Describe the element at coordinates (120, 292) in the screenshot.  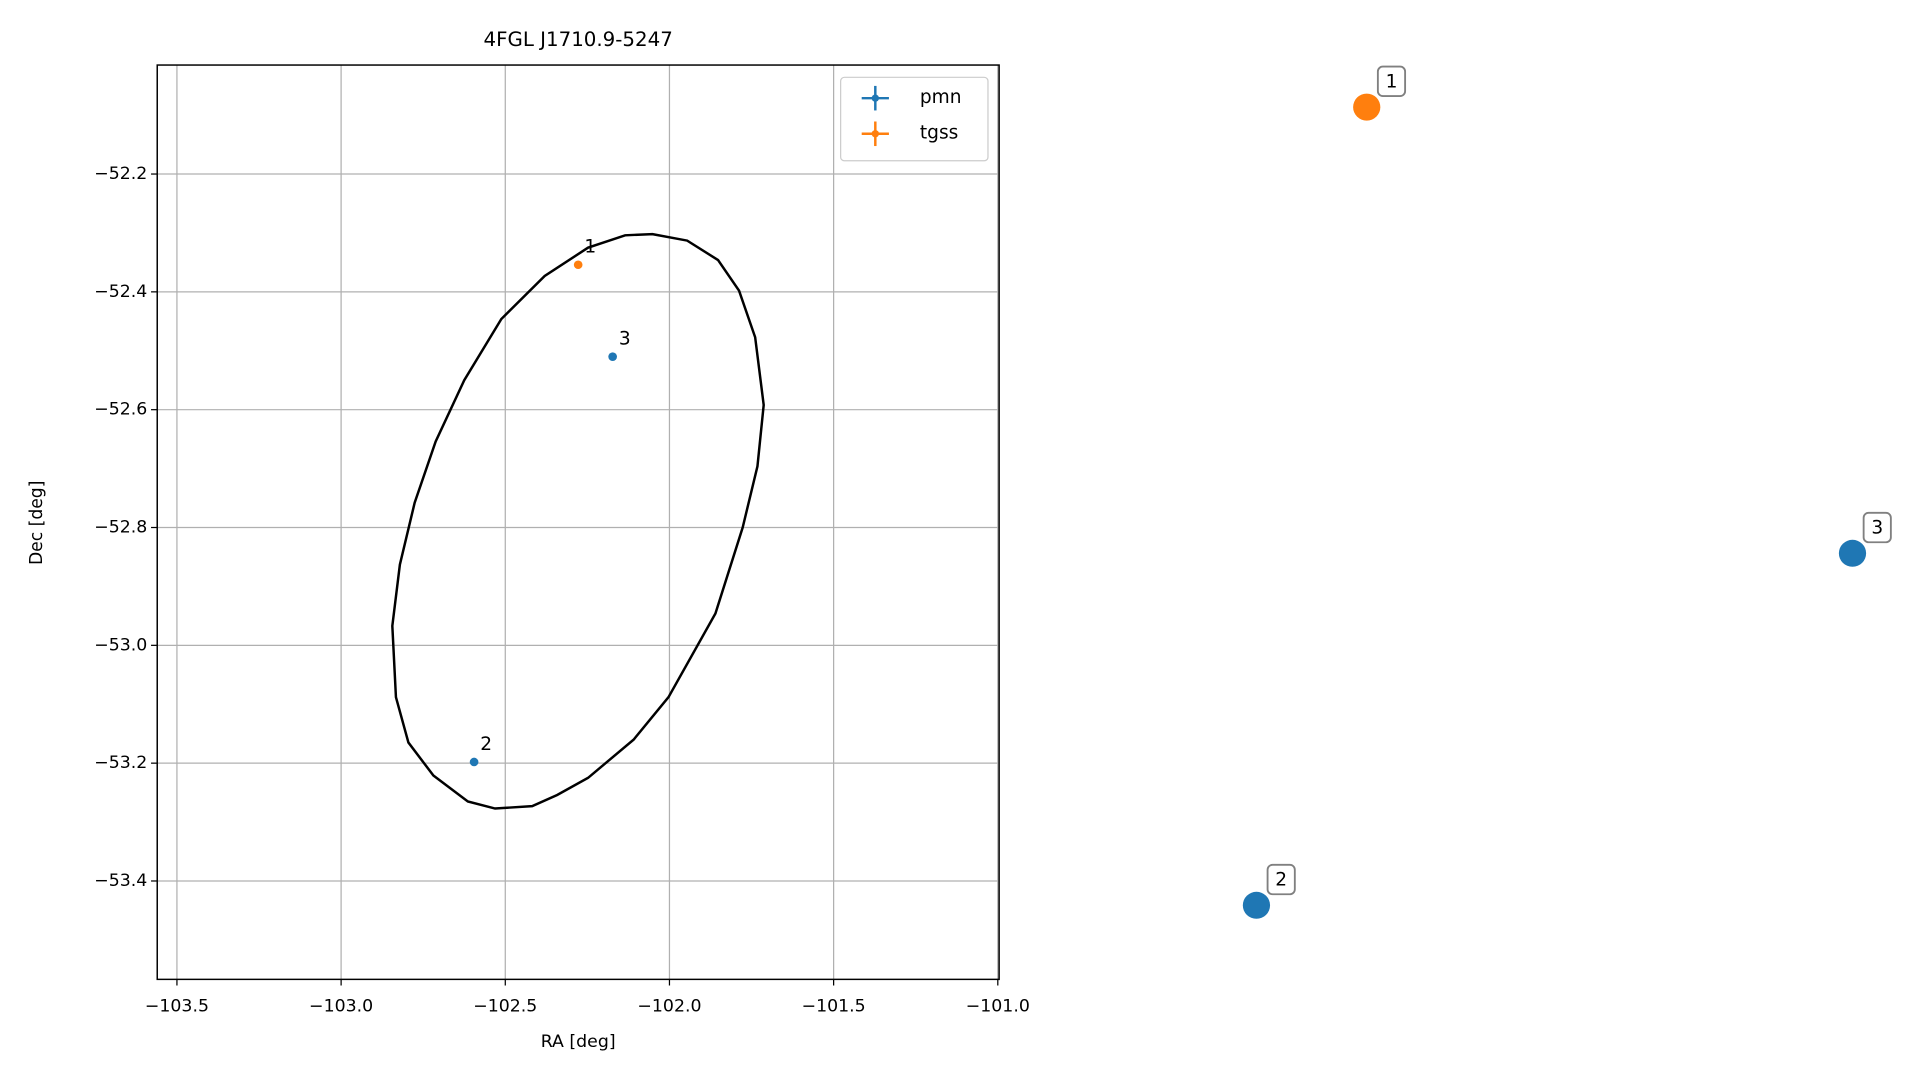
I see `y-tick-label: −52.4` at that location.